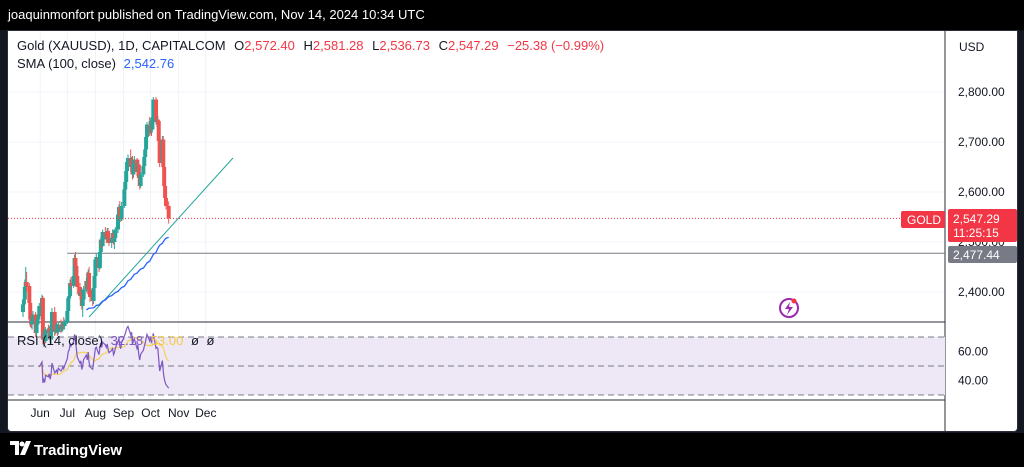  Describe the element at coordinates (972, 47) in the screenshot. I see `currency-label: USD` at that location.